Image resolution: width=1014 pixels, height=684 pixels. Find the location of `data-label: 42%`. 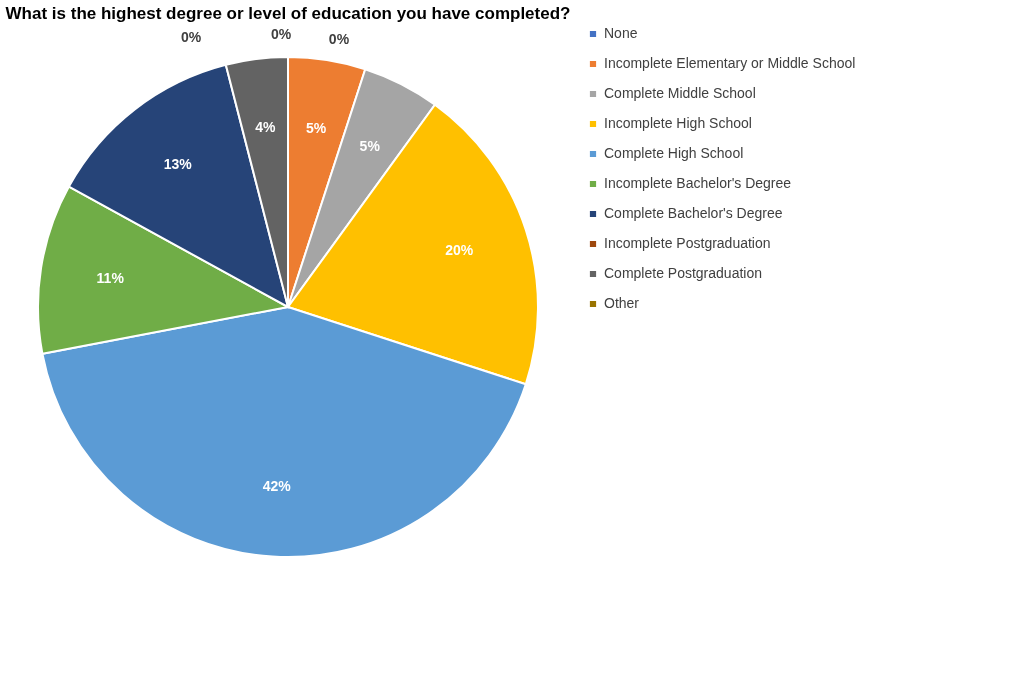

data-label: 42% is located at coordinates (277, 485).